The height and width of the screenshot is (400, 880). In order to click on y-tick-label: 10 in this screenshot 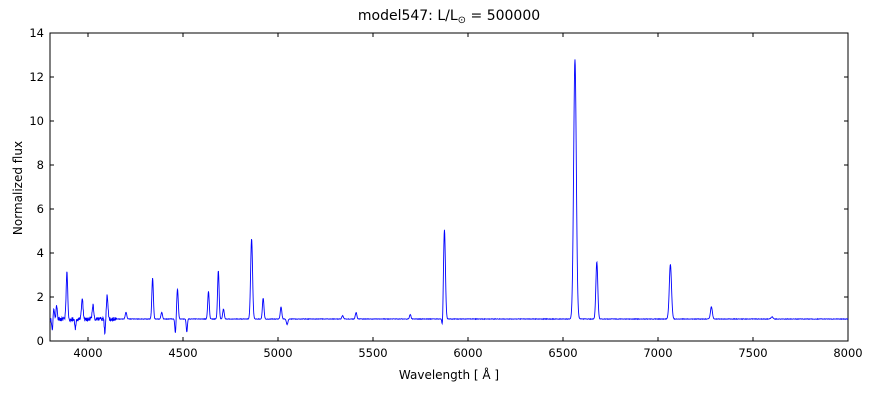, I will do `click(36, 121)`.